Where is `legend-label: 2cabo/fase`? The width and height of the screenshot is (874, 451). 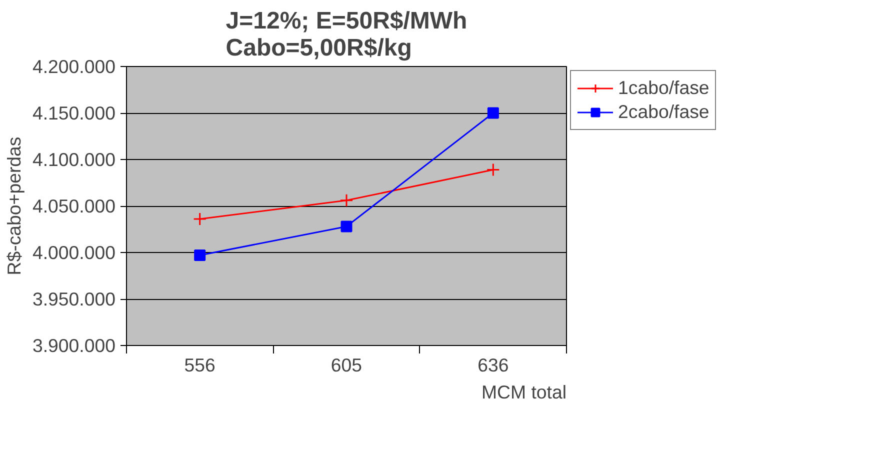
legend-label: 2cabo/fase is located at coordinates (664, 112).